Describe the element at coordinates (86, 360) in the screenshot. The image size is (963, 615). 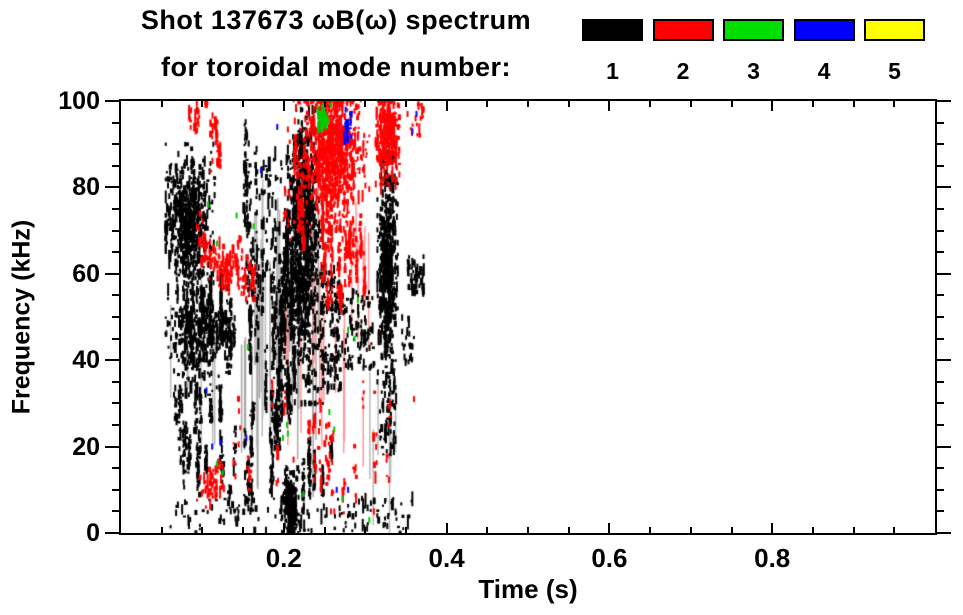
I see `y-tick-label-40: 40` at that location.